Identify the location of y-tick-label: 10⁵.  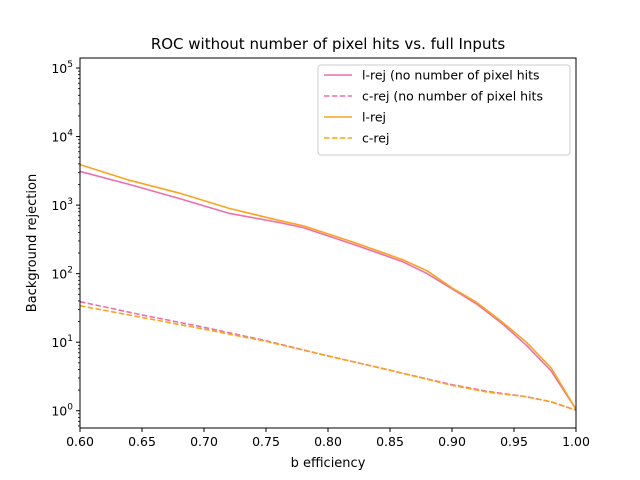
(62, 68).